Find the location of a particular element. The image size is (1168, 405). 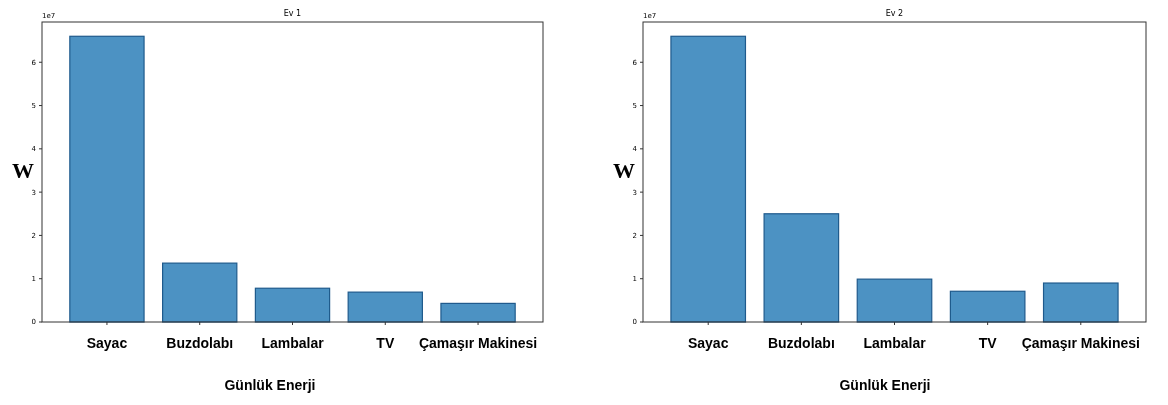

chart-title: Ev 1 is located at coordinates (292, 13).